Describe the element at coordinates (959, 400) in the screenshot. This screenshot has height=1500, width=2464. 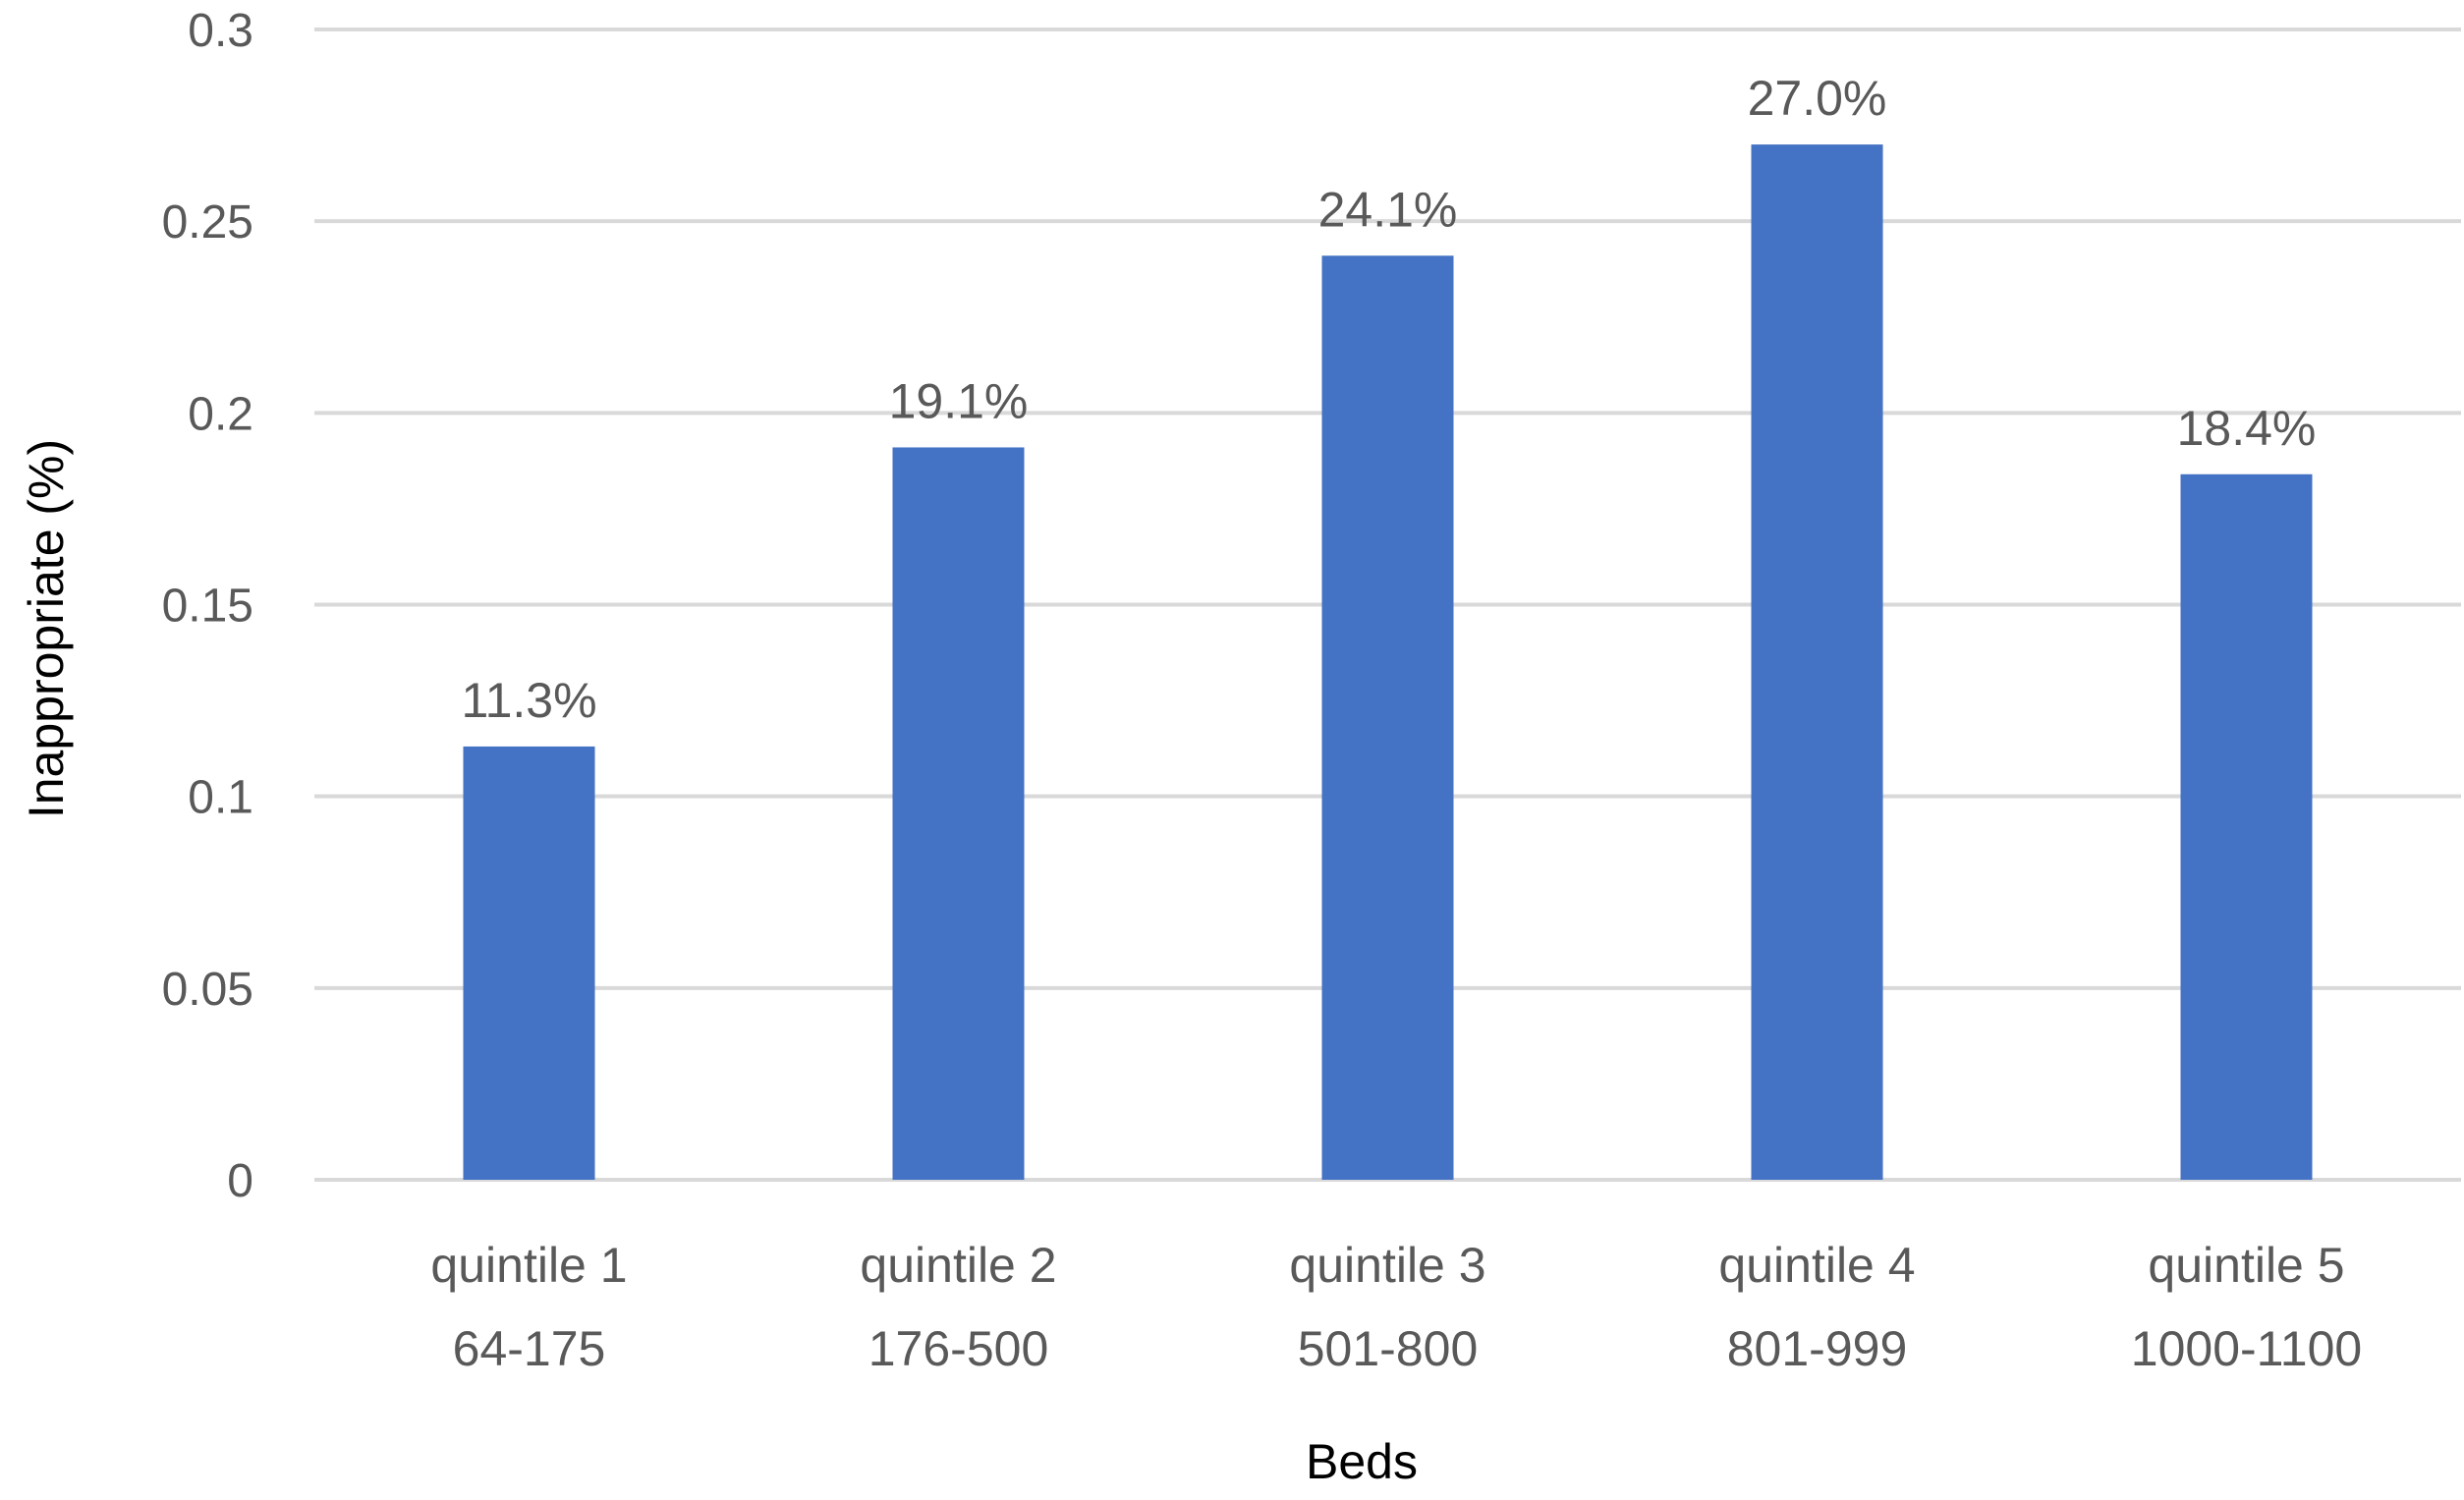
I see `data-label: 19.1%` at that location.